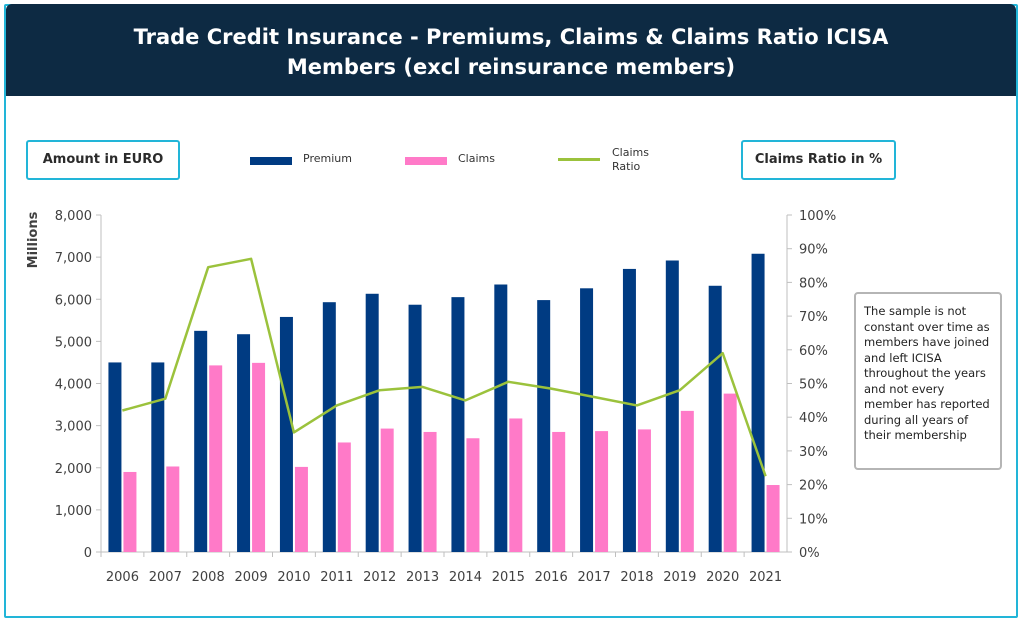  Describe the element at coordinates (103, 160) in the screenshot. I see `left-axis-box-label: Amount in EURO` at that location.